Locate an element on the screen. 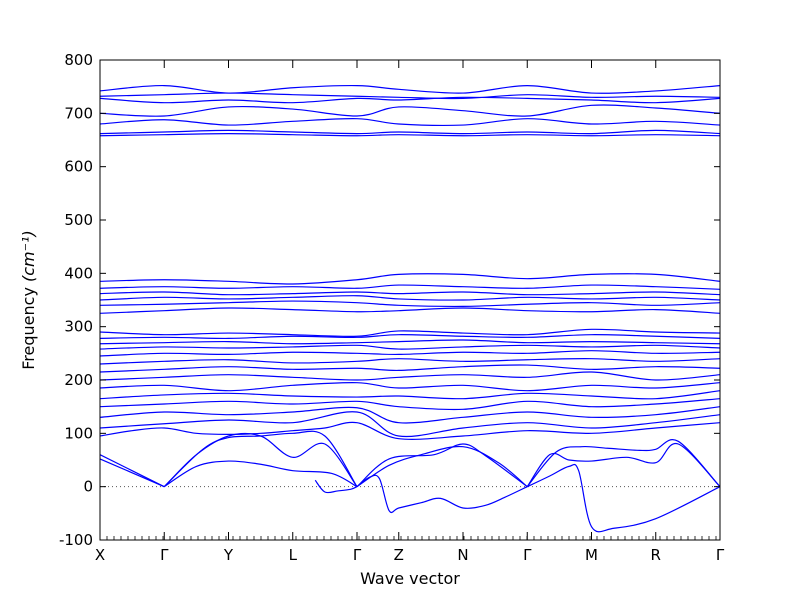 This screenshot has width=800, height=600. y-axis-title-text: Frequency is located at coordinates (28, 328).